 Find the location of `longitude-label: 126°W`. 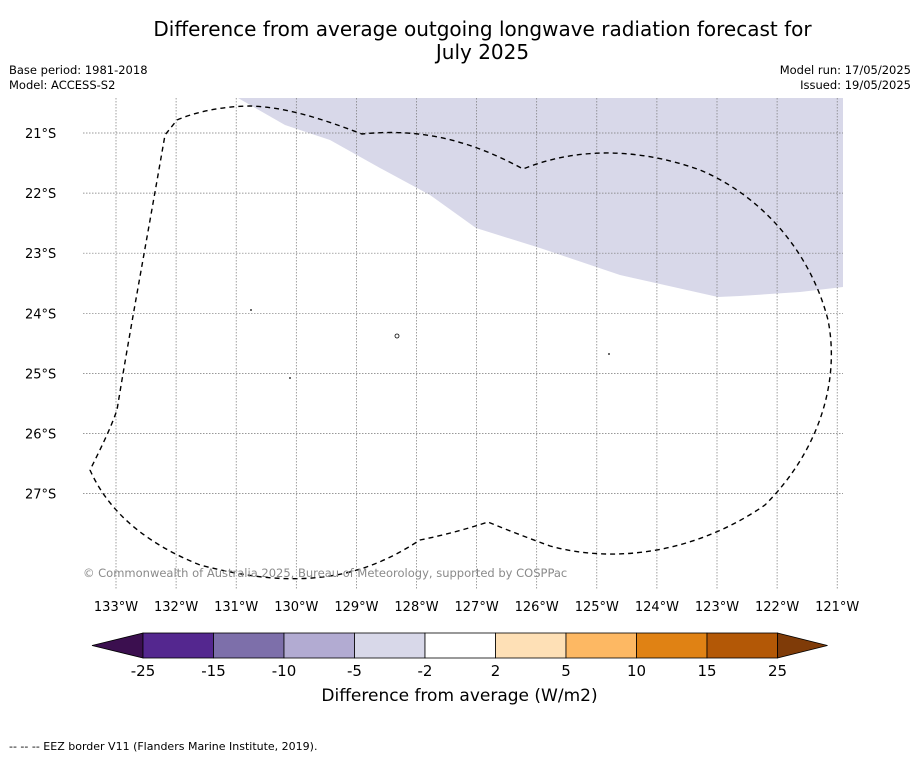

longitude-label: 126°W is located at coordinates (537, 607).